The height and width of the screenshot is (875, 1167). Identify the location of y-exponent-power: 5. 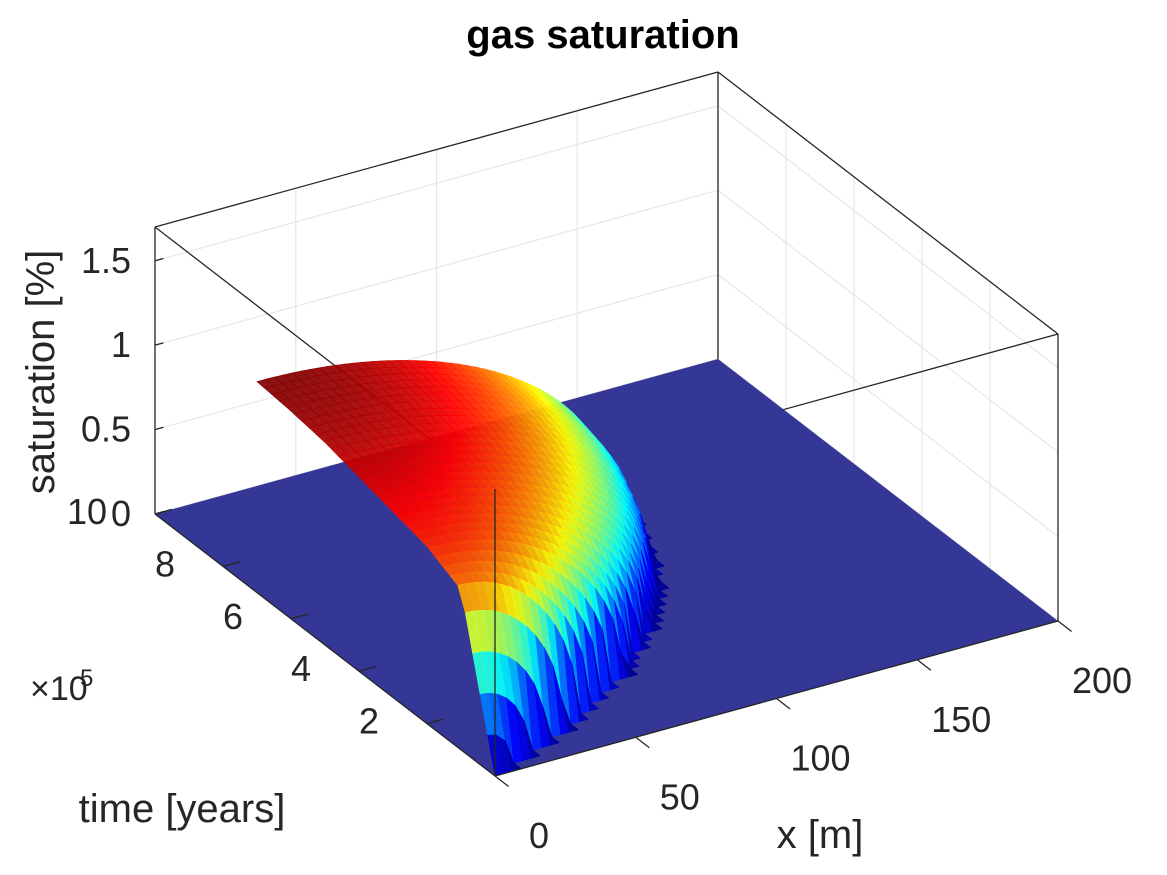
(86, 678).